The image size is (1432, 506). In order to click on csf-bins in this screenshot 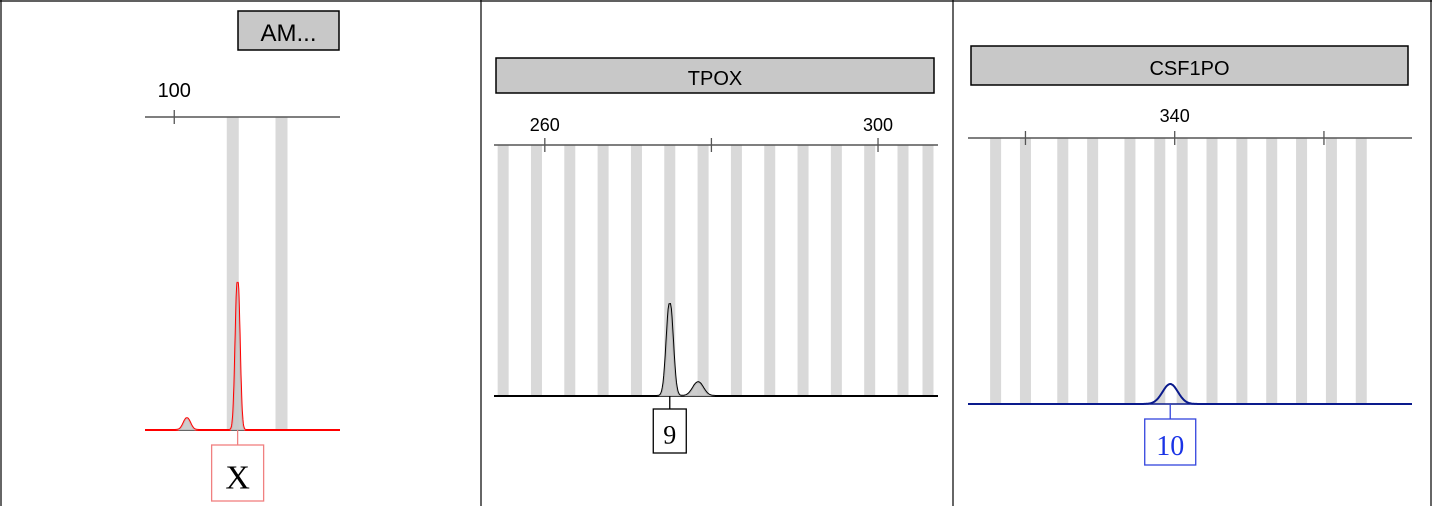, I will do `click(1178, 271)`.